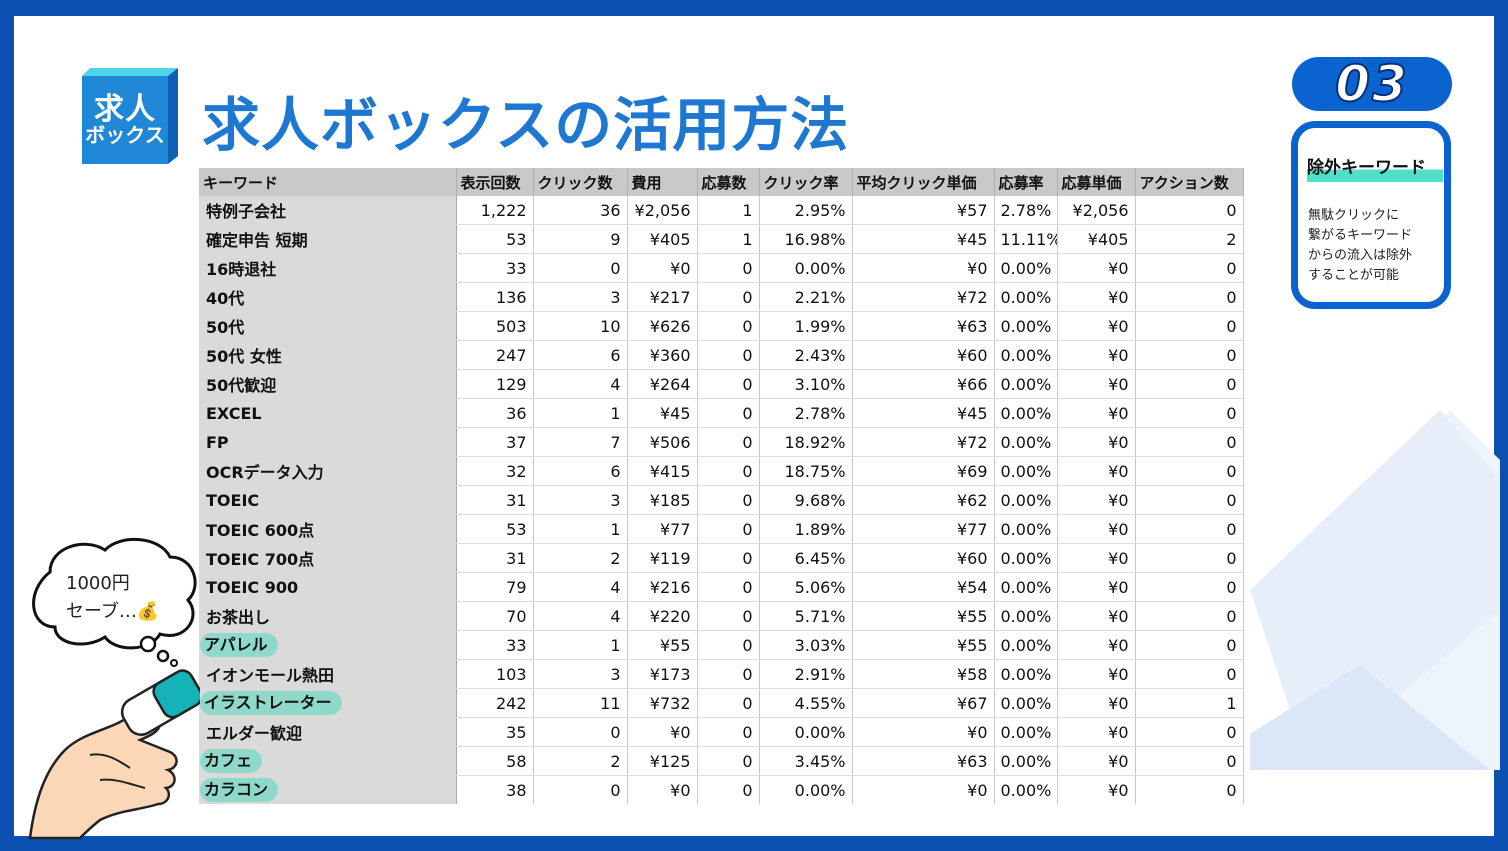 The width and height of the screenshot is (1508, 851). Describe the element at coordinates (923, 326) in the screenshot. I see `table-cell: ¥63` at that location.